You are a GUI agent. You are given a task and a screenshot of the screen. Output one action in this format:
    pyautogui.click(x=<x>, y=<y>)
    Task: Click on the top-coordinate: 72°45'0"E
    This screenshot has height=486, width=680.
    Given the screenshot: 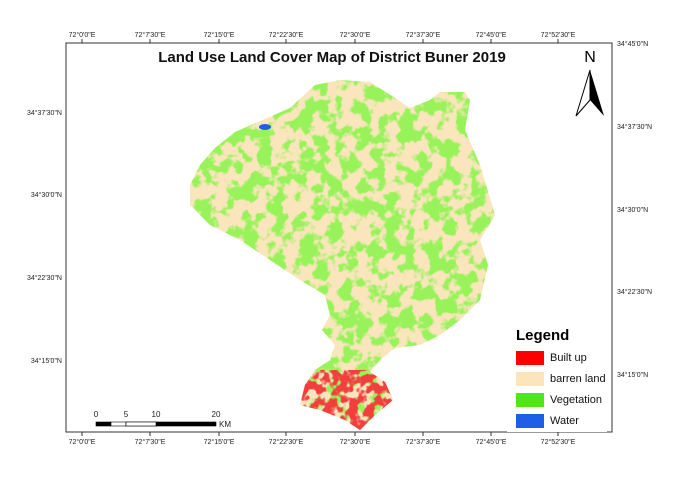 What is the action you would take?
    pyautogui.click(x=491, y=35)
    